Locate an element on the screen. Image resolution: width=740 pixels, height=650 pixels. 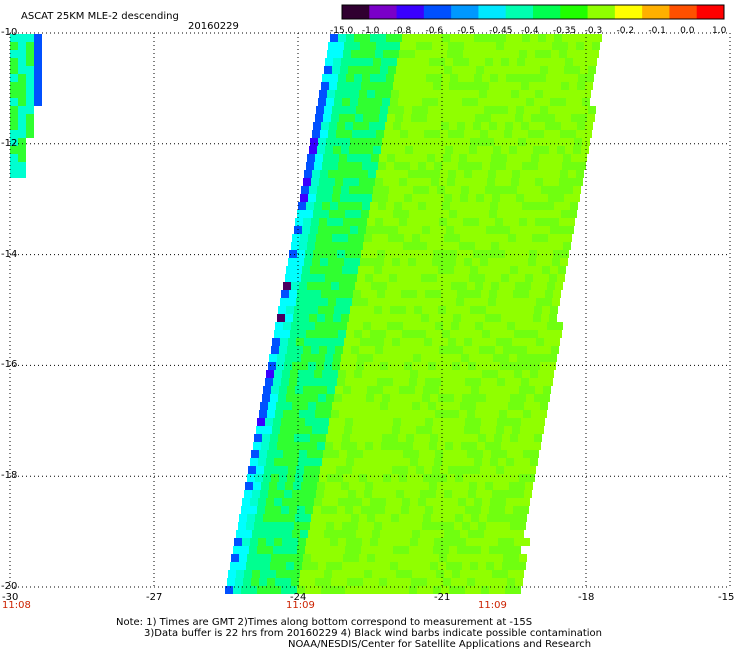
colorbar-label: -0.35 is located at coordinates (564, 31).